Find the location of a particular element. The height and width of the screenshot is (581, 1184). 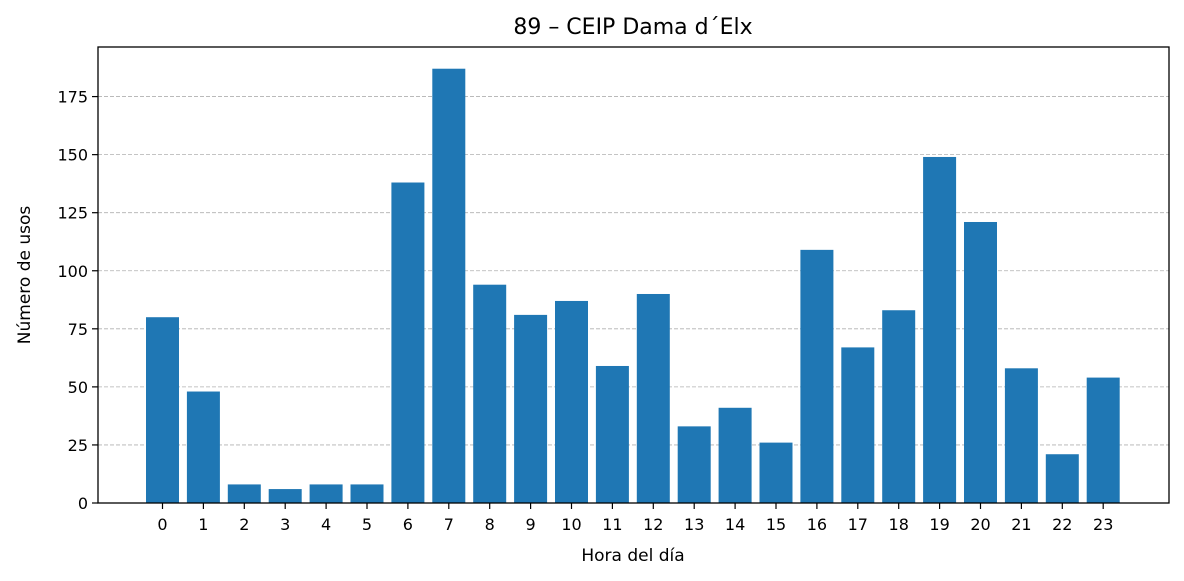

x-tick-label: 2 is located at coordinates (244, 524).